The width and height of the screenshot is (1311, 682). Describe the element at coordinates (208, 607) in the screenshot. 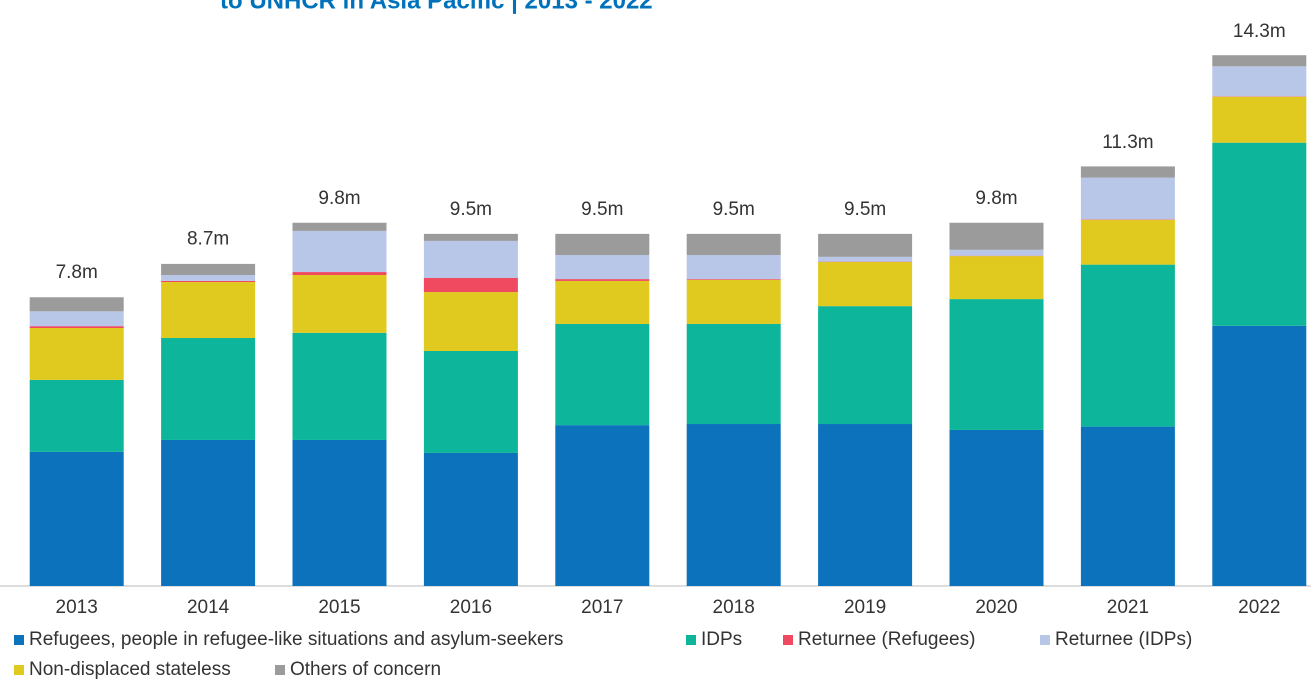

I see `x-tick-label: 2014` at that location.